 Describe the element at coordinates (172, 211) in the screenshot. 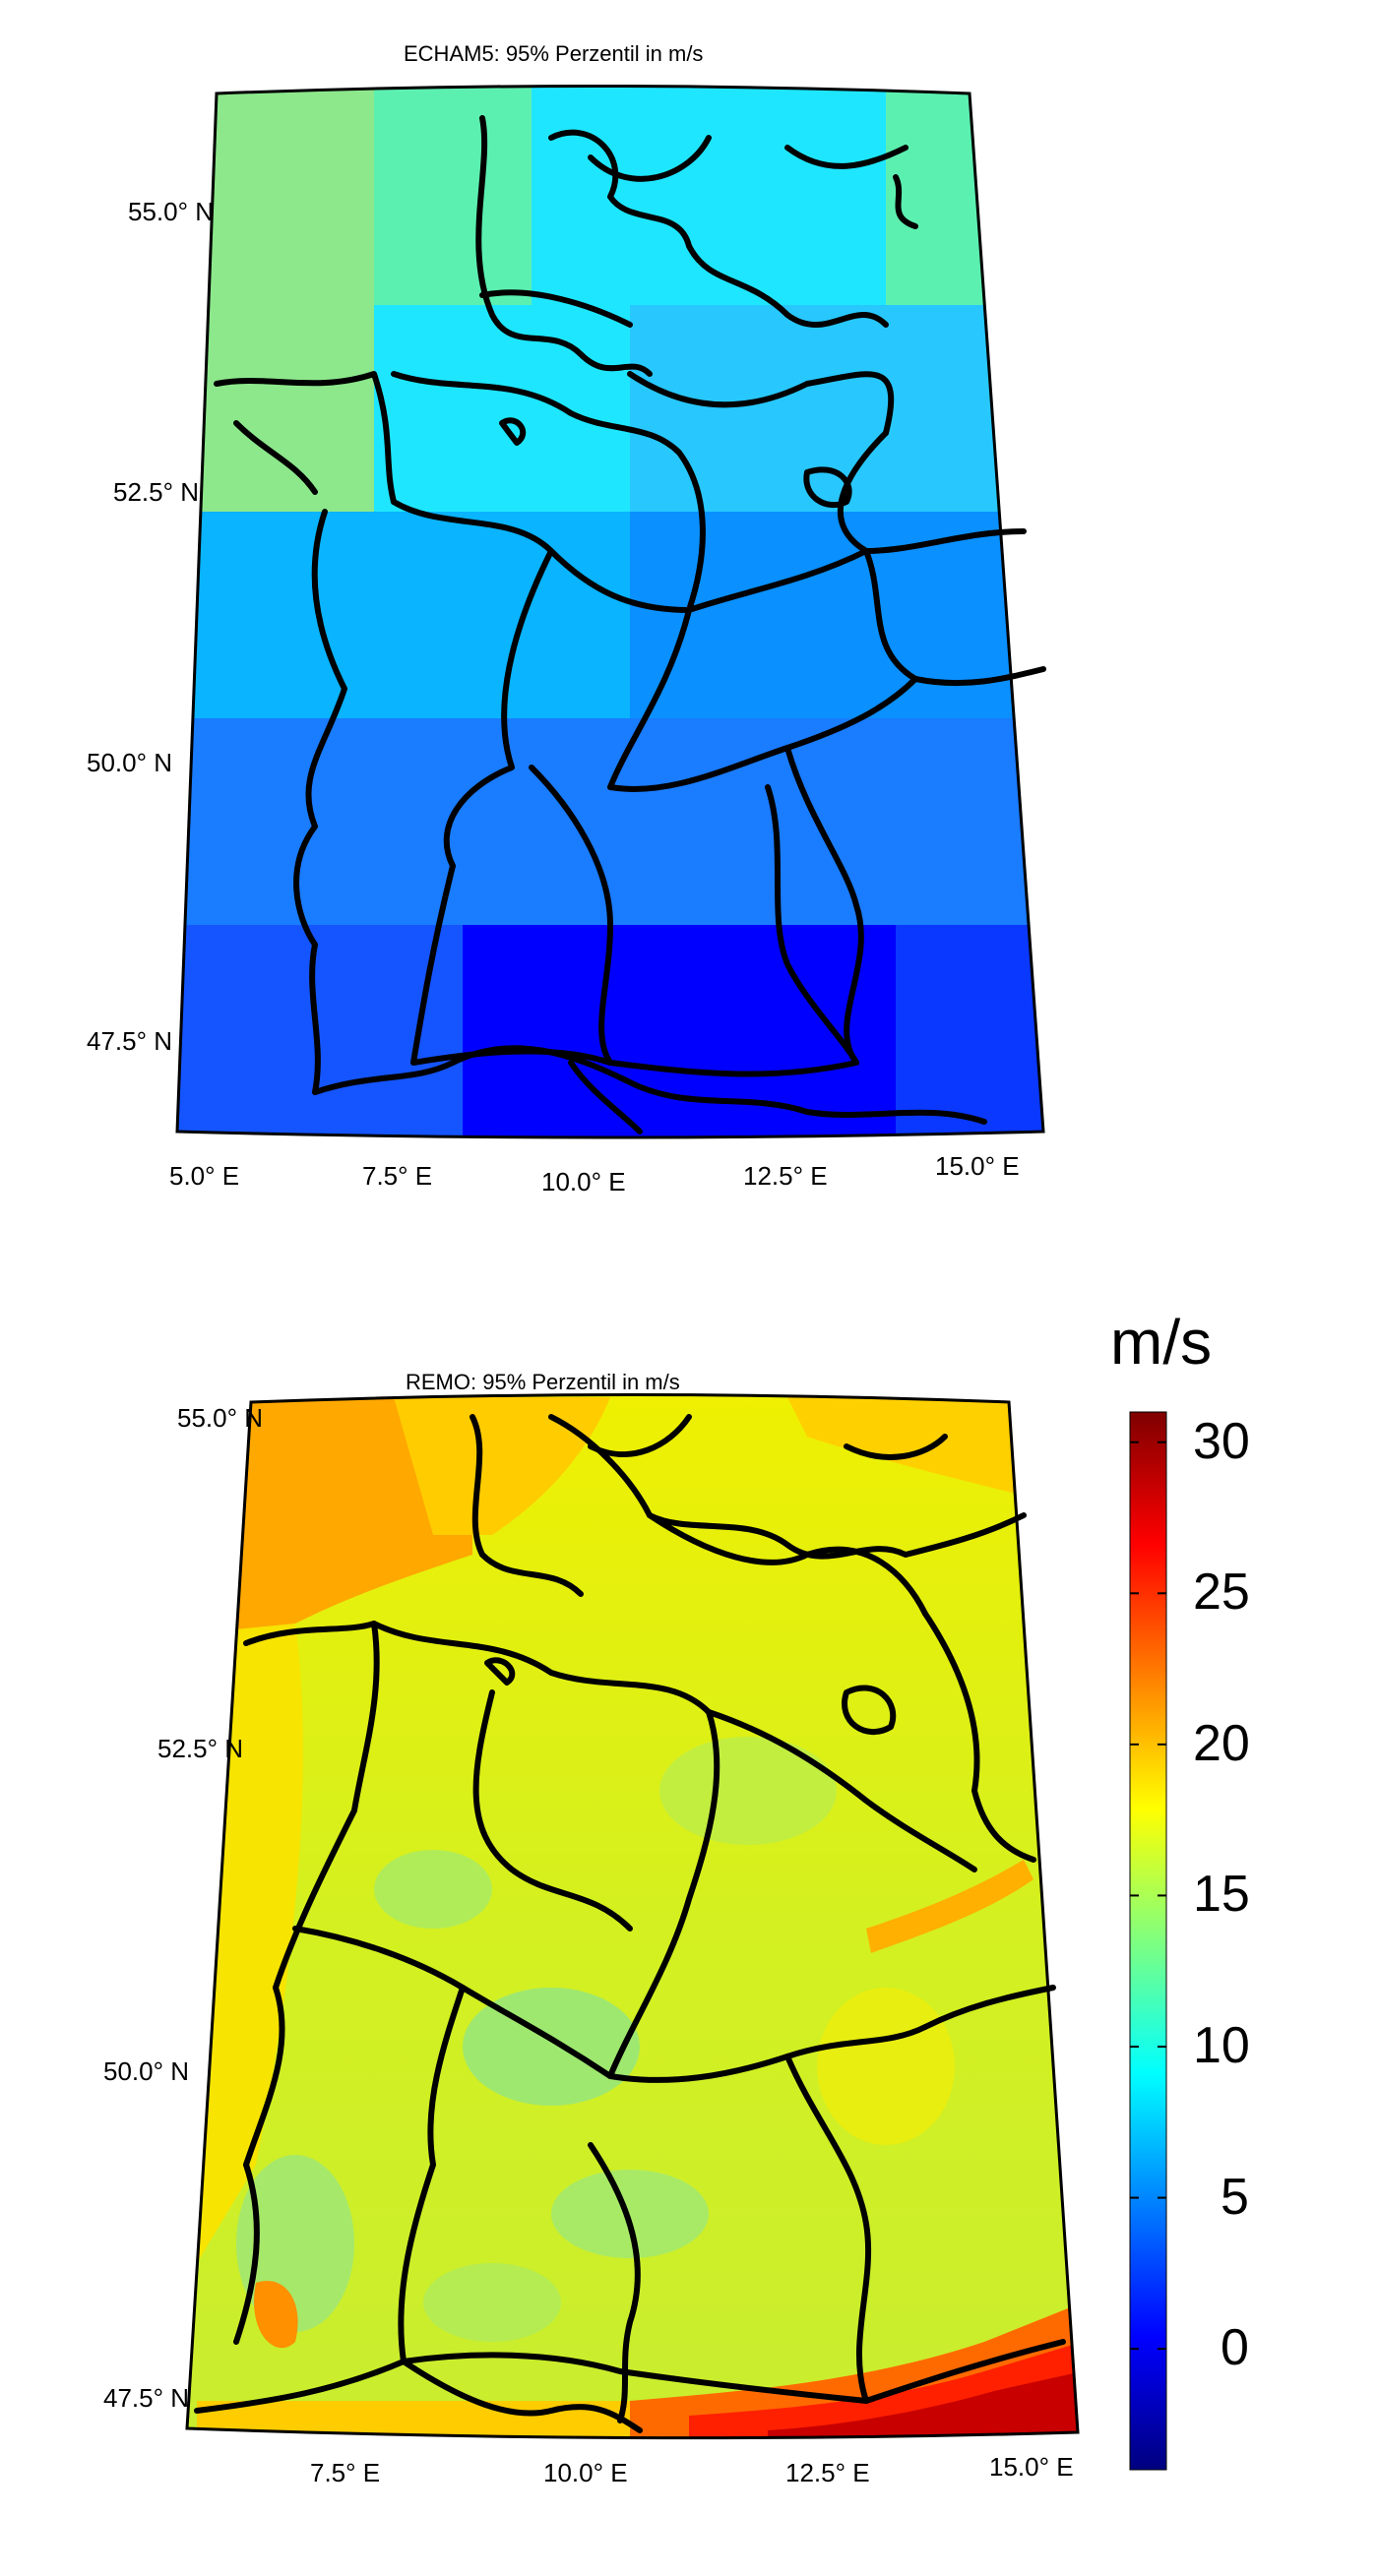

I see `echam5-lat-label-55: 55.0° N` at that location.